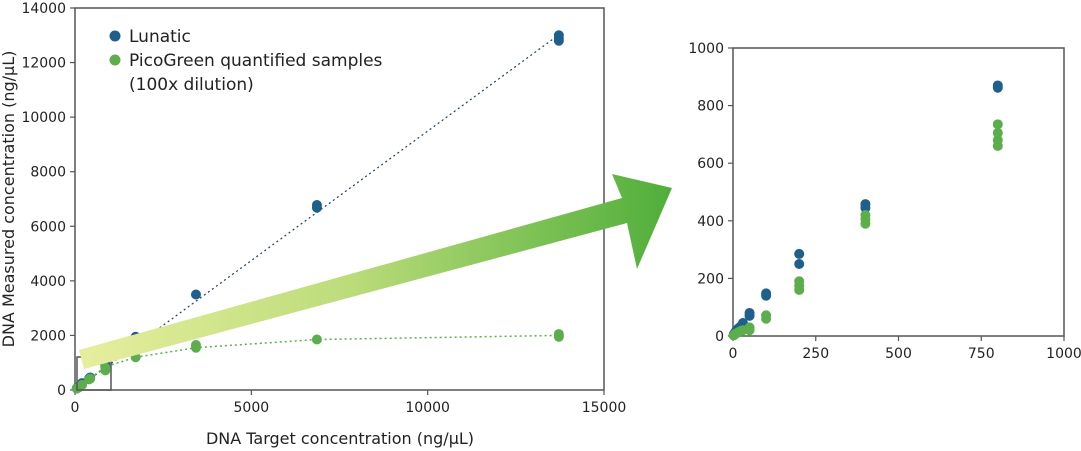  I want to click on inset-y-tick-label: 600, so click(710, 164).